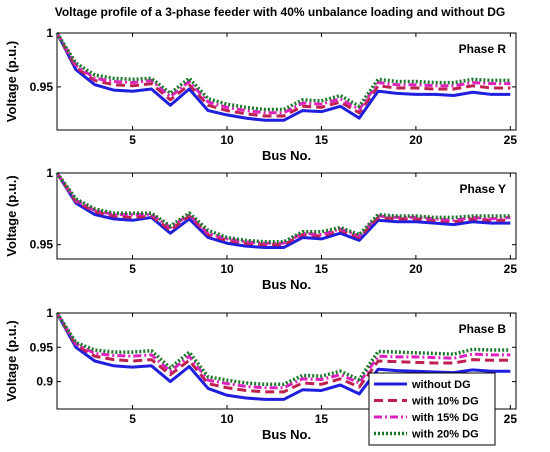  Describe the element at coordinates (483, 189) in the screenshot. I see `phase-label: Phase Y` at that location.